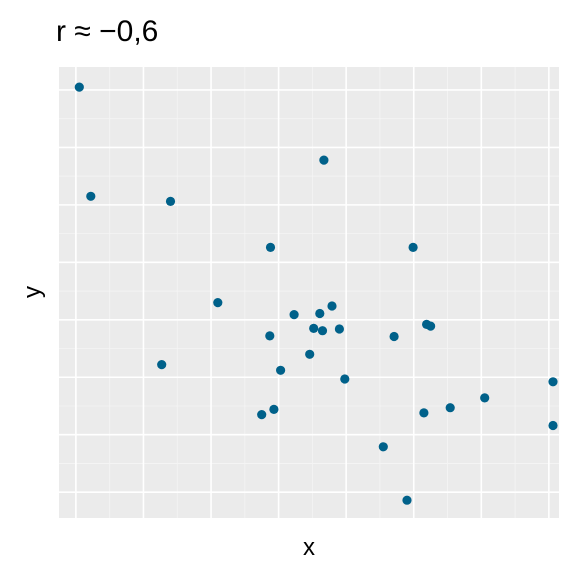  Describe the element at coordinates (309, 547) in the screenshot. I see `x-axis-label: x` at that location.